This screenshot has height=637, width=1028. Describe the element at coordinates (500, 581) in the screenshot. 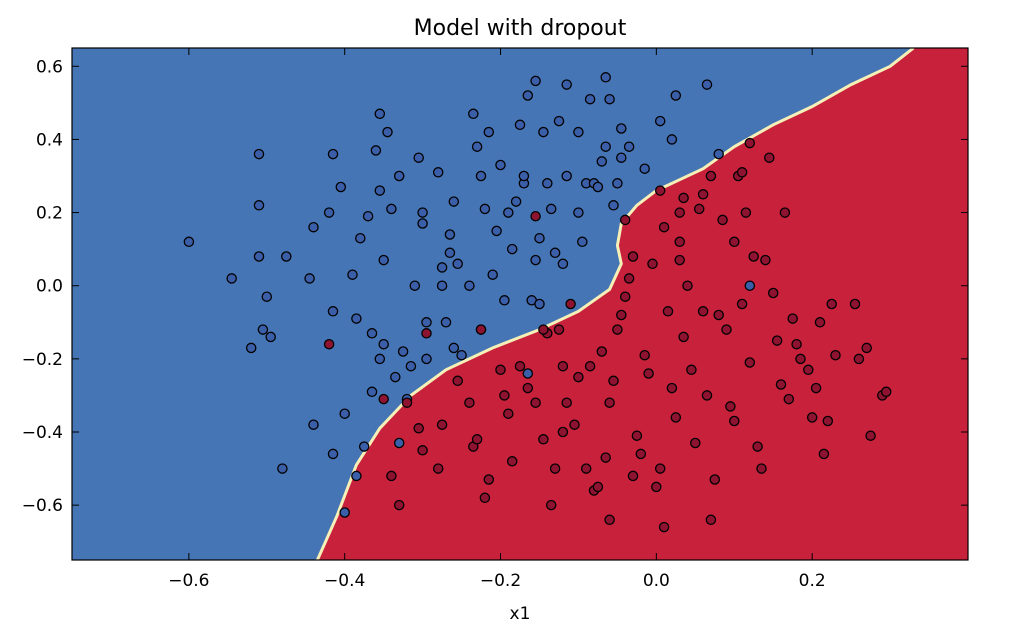

I see `x-tick-label: −0.2` at that location.